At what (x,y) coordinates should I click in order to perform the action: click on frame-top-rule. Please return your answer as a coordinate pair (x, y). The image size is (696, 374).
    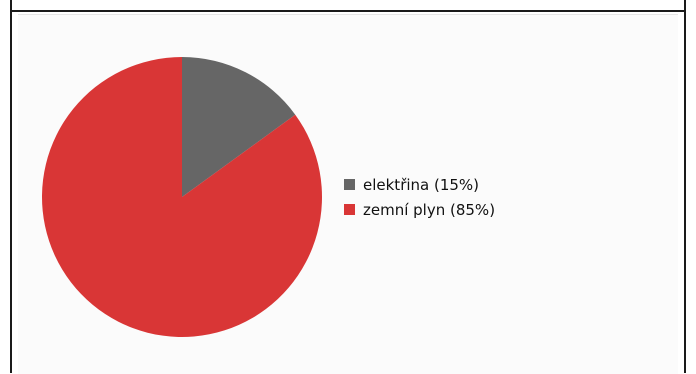
    Looking at the image, I should click on (348, 11).